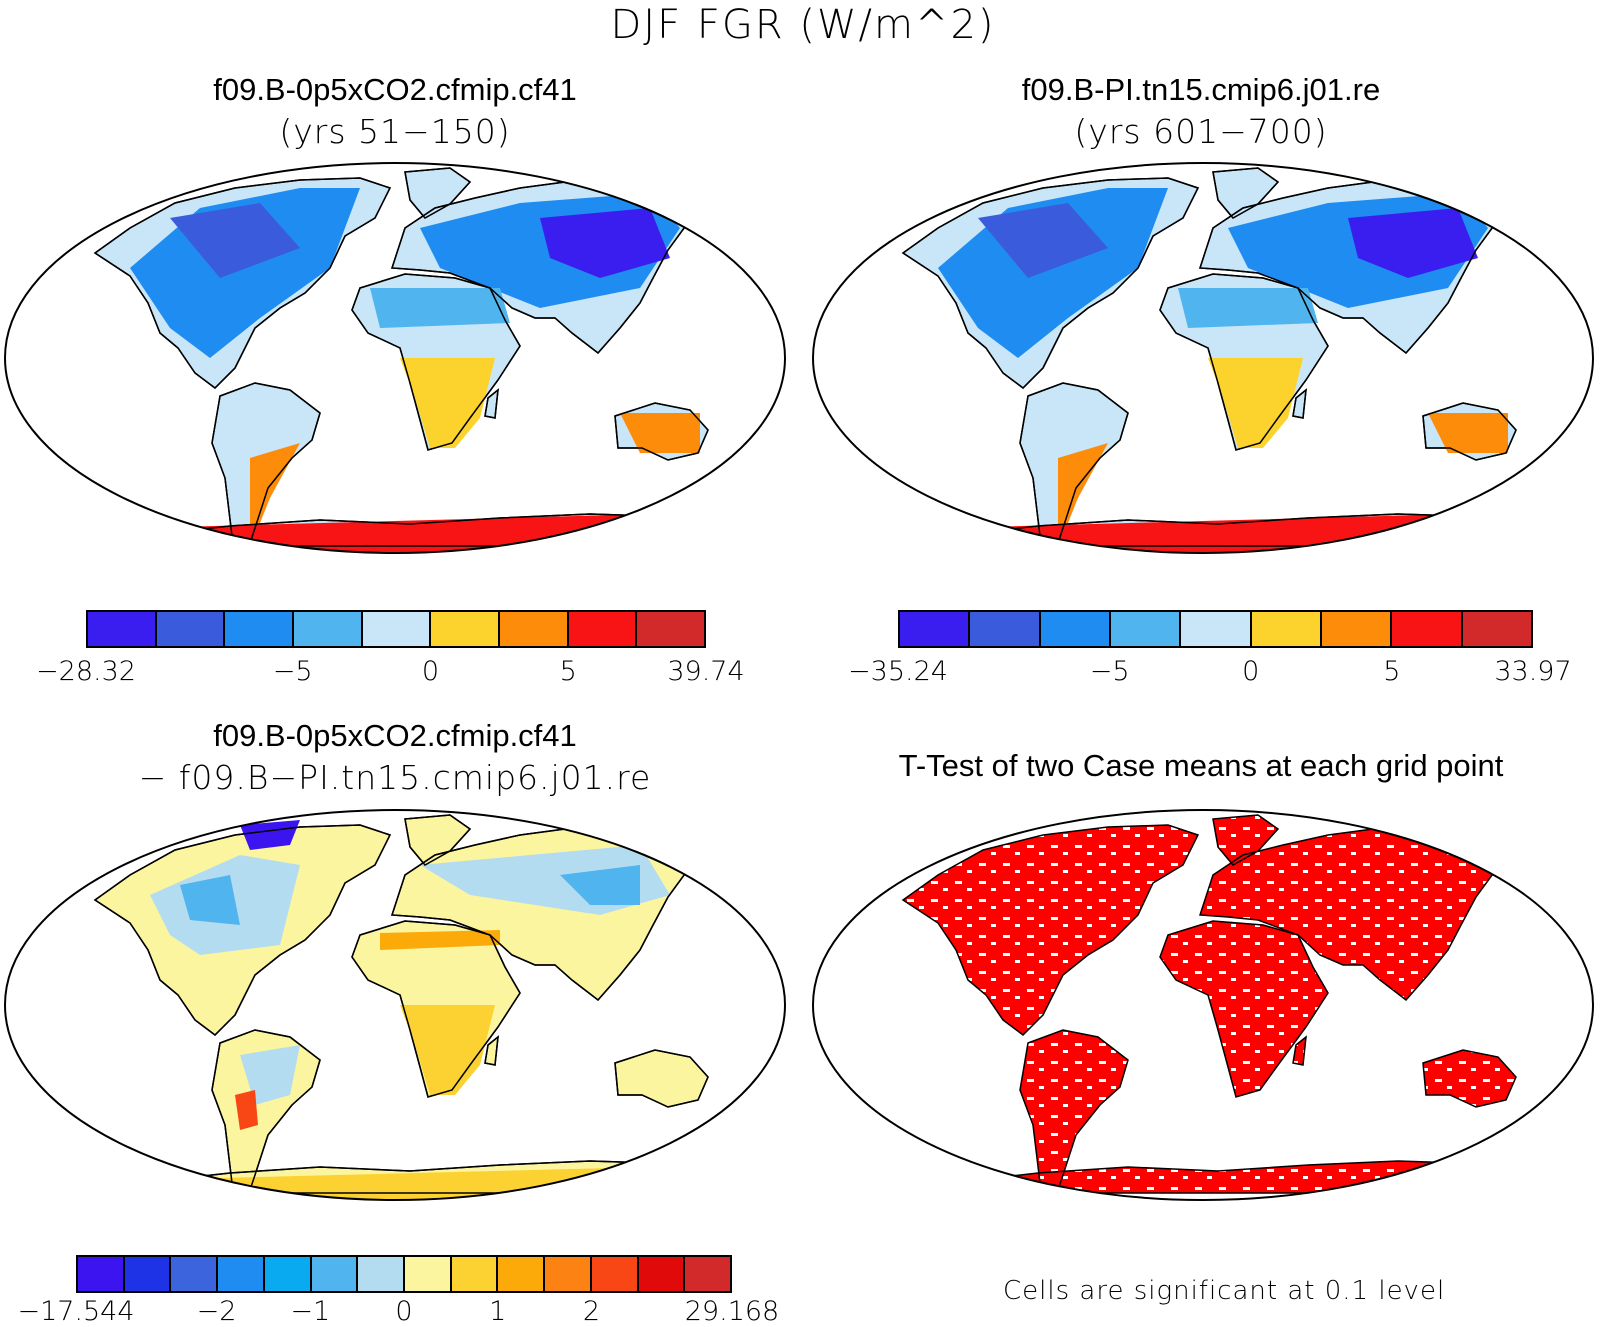 This screenshot has width=1606, height=1327. Describe the element at coordinates (498, 1311) in the screenshot. I see `colorbar-tick-label: 1` at that location.